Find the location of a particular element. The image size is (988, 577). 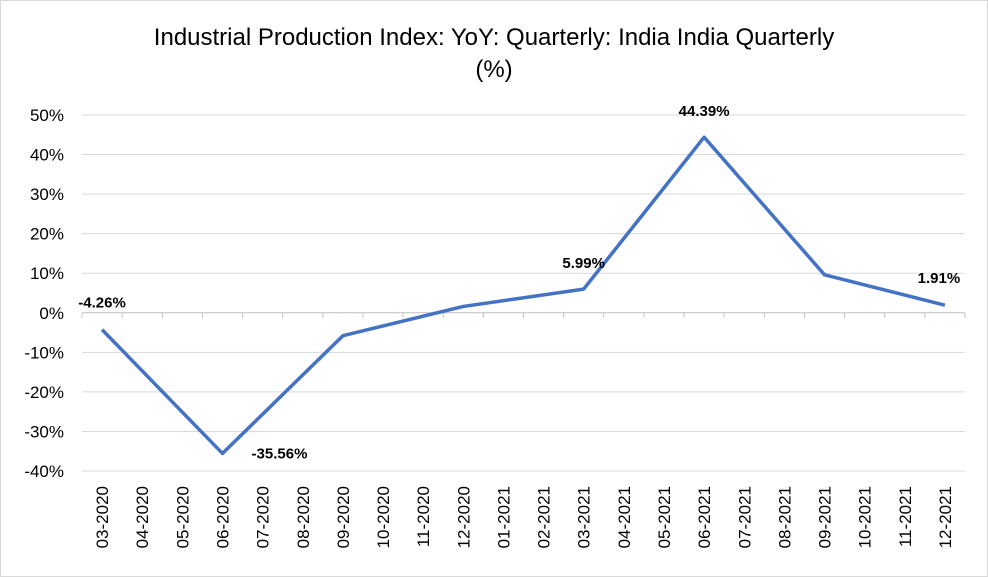

x-tick-label: 03-2021 is located at coordinates (584, 517).